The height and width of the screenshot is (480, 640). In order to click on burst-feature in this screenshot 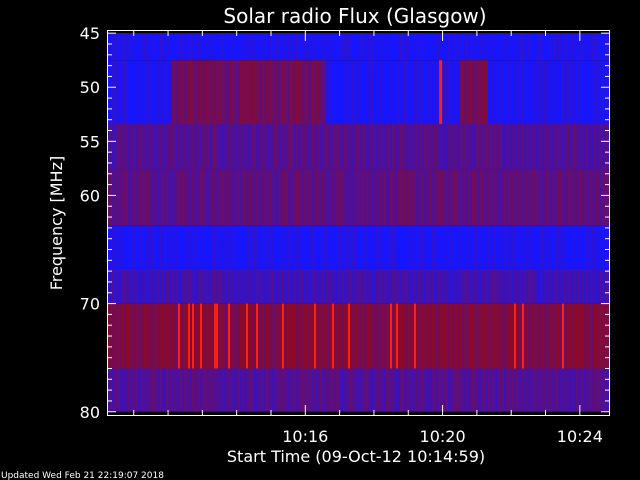, I will do `click(441, 92)`.